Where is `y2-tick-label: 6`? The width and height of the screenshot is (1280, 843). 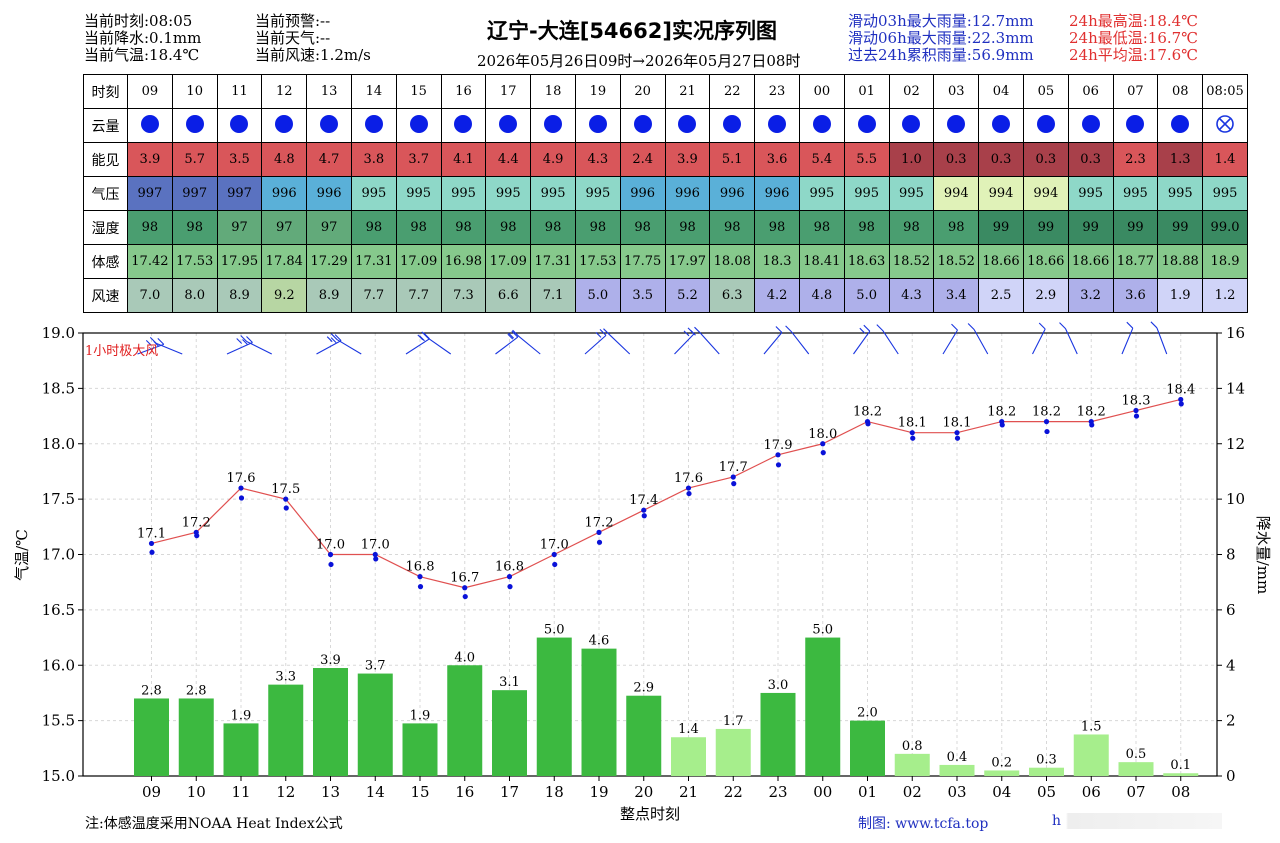 y2-tick-label: 6 is located at coordinates (1231, 610).